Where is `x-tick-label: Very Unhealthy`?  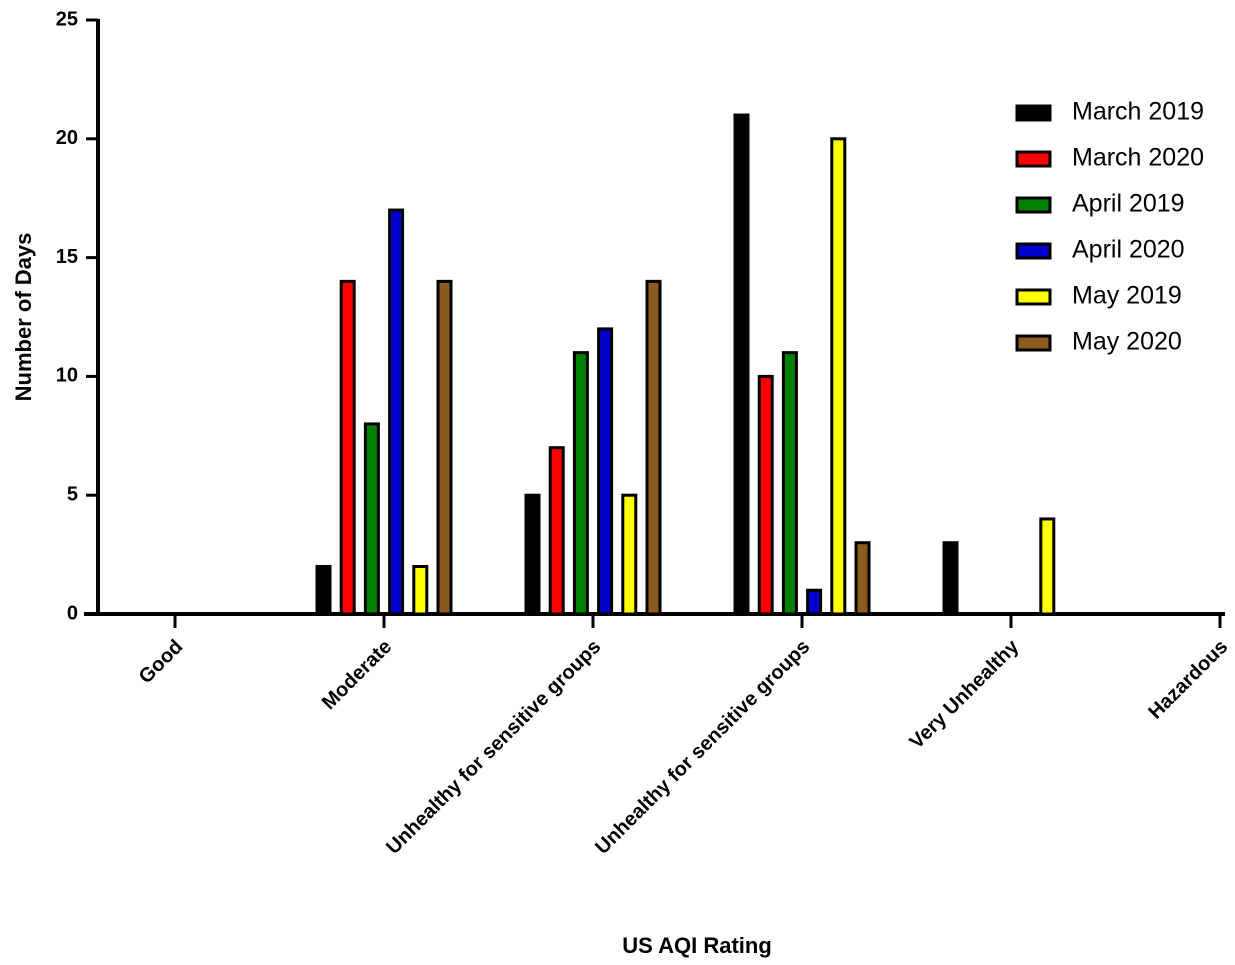 x-tick-label: Very Unhealthy is located at coordinates (965, 694).